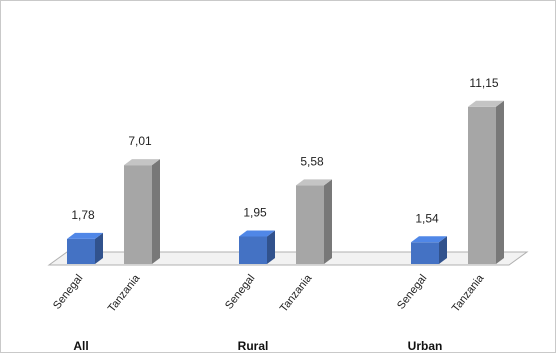 This screenshot has width=556, height=354. Describe the element at coordinates (468, 293) in the screenshot. I see `category-label-urban-tanzania: Tanzania` at that location.